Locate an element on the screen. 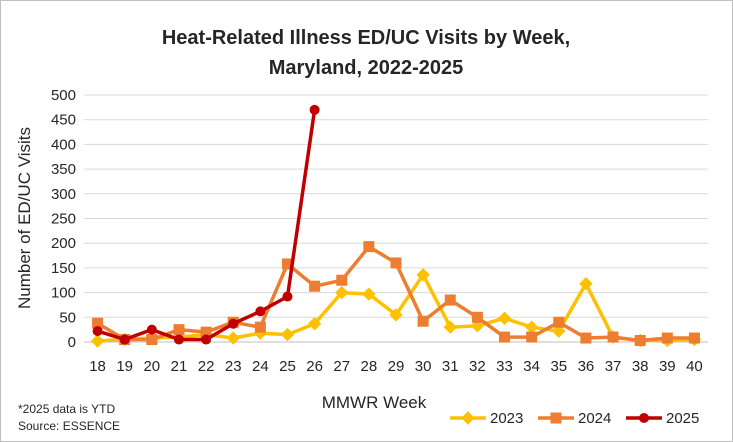  x-tick-label: 34 is located at coordinates (531, 366).